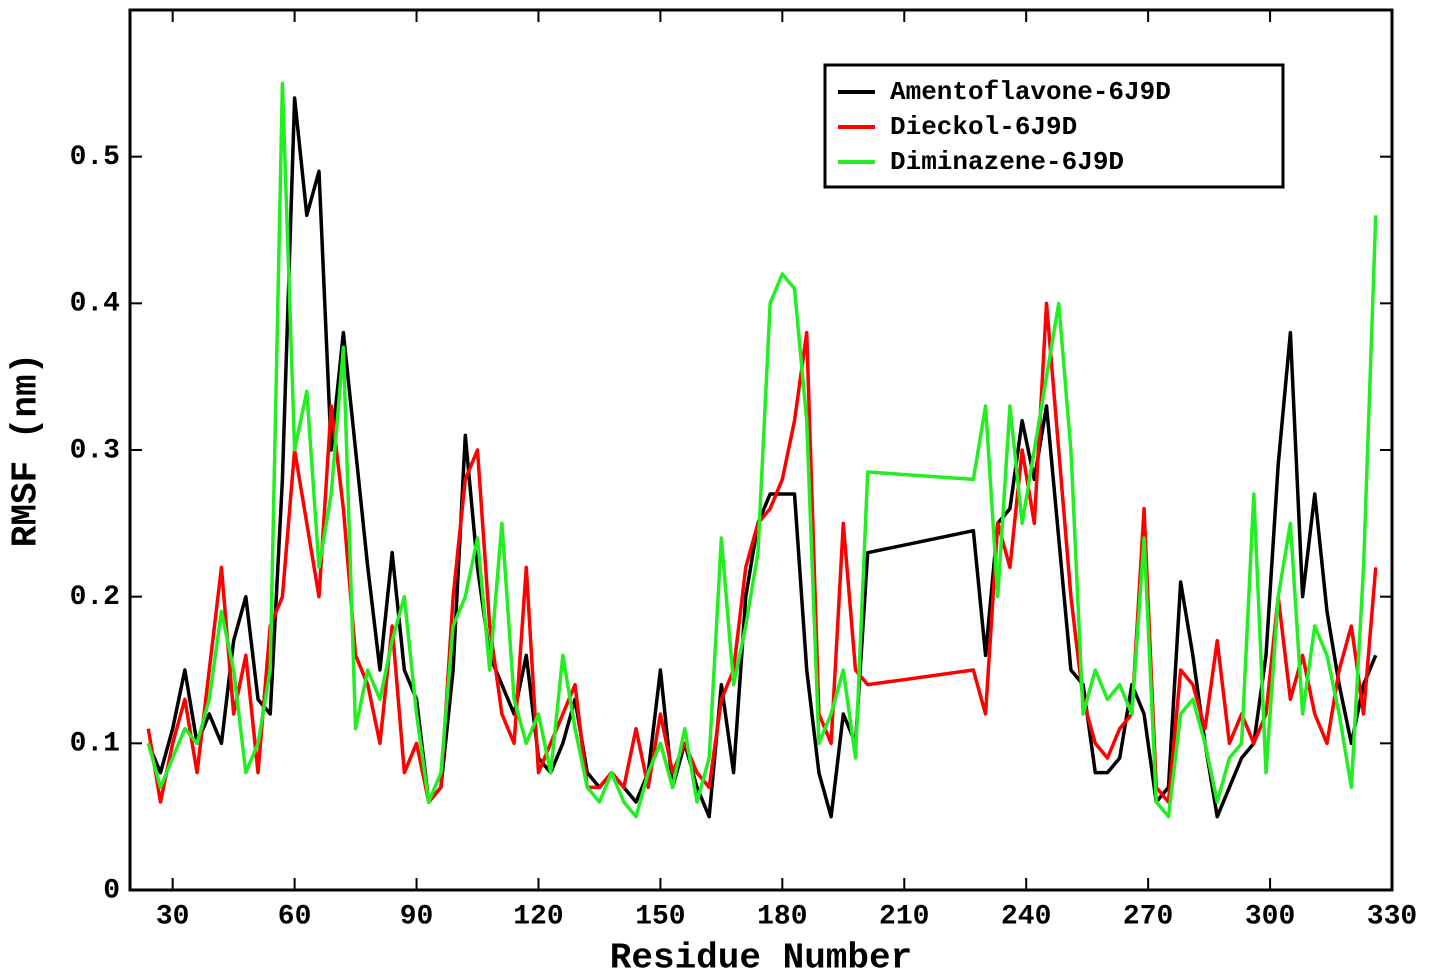 This screenshot has height=979, width=1429. What do you see at coordinates (1392, 916) in the screenshot?
I see `x-tick-label: 330` at bounding box center [1392, 916].